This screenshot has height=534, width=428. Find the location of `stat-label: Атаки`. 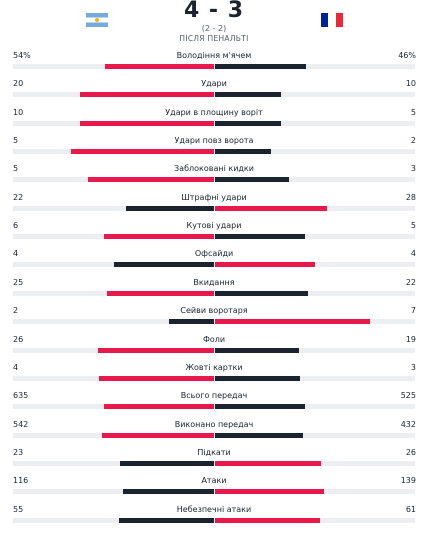

stat-label: Атаки is located at coordinates (214, 481).